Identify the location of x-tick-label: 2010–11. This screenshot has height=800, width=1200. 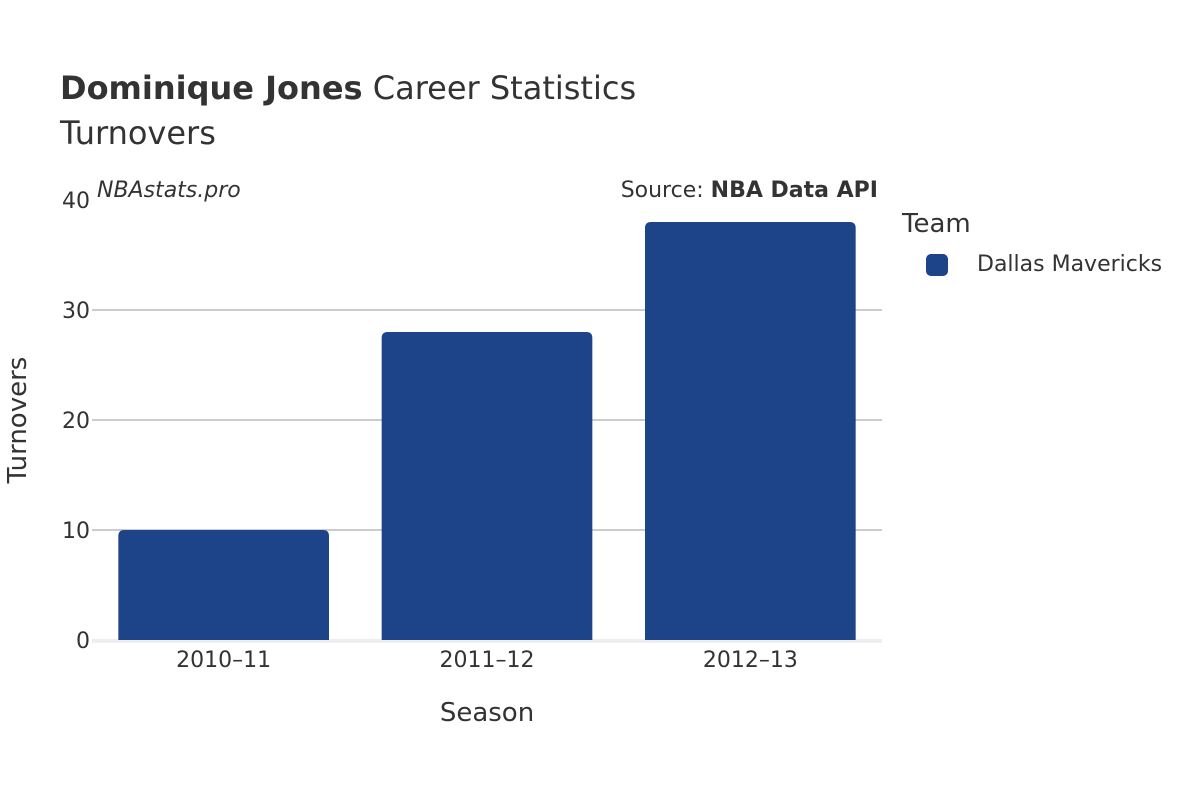
(223, 660).